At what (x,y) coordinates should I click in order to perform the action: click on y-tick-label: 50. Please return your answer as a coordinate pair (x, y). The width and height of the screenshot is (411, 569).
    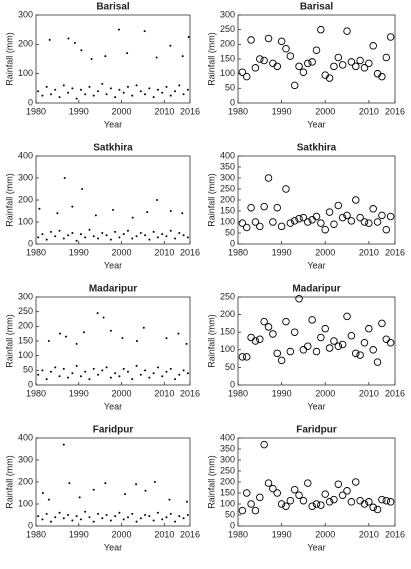
    Looking at the image, I should click on (230, 232).